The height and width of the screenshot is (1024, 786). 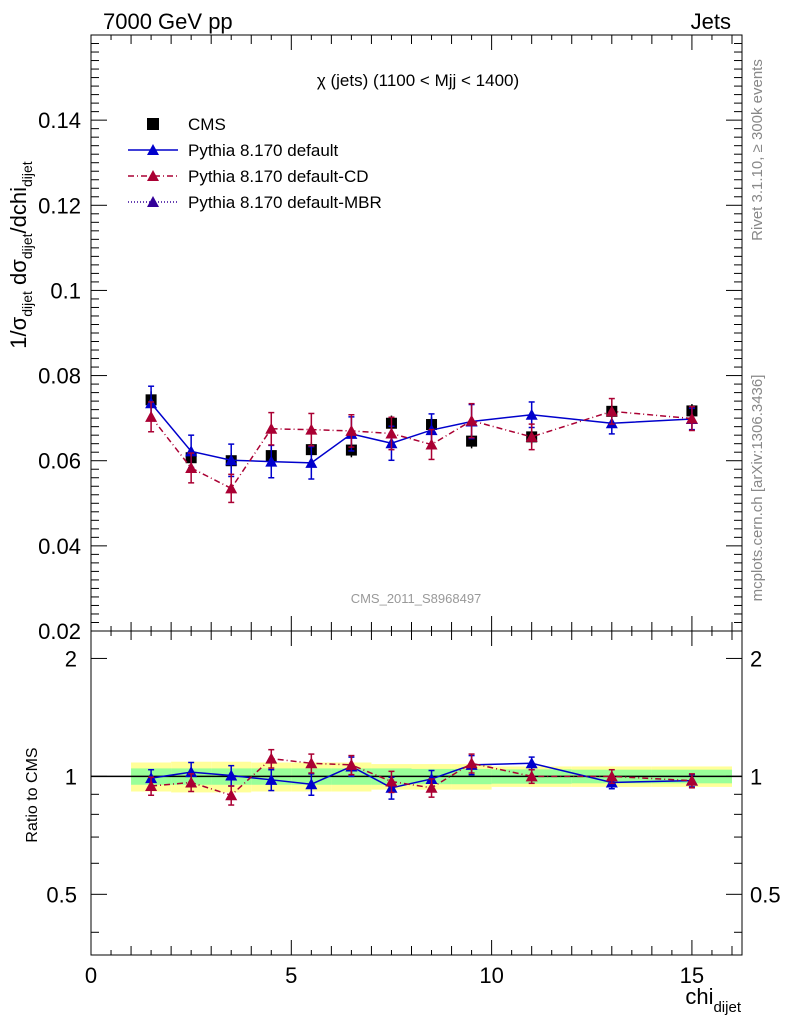 What do you see at coordinates (91, 975) in the screenshot?
I see `x-tick-label: 0` at bounding box center [91, 975].